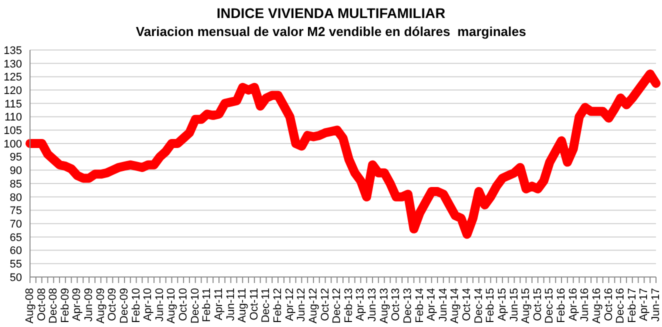 This screenshot has width=662, height=327. I want to click on chart-subtitle: Variacion mensual de valor M2 vendible en dólares marginales, so click(331, 31).